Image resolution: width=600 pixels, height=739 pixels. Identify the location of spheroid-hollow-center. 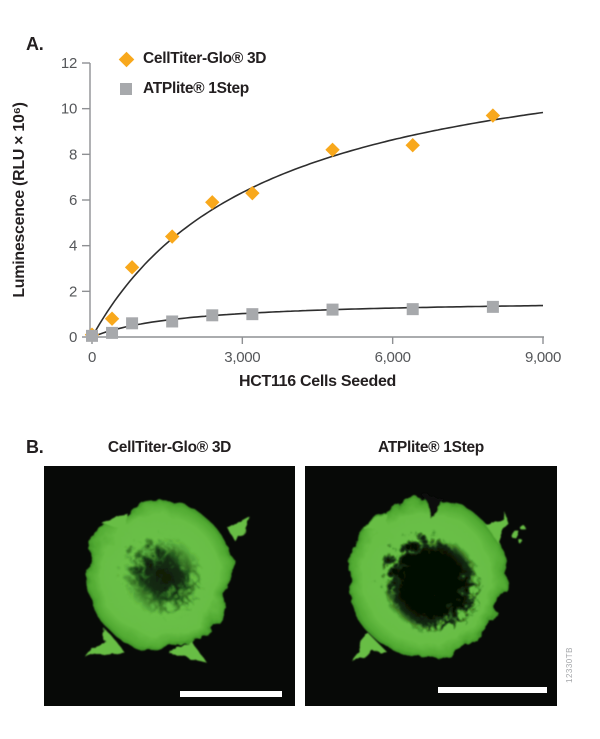
(426, 578).